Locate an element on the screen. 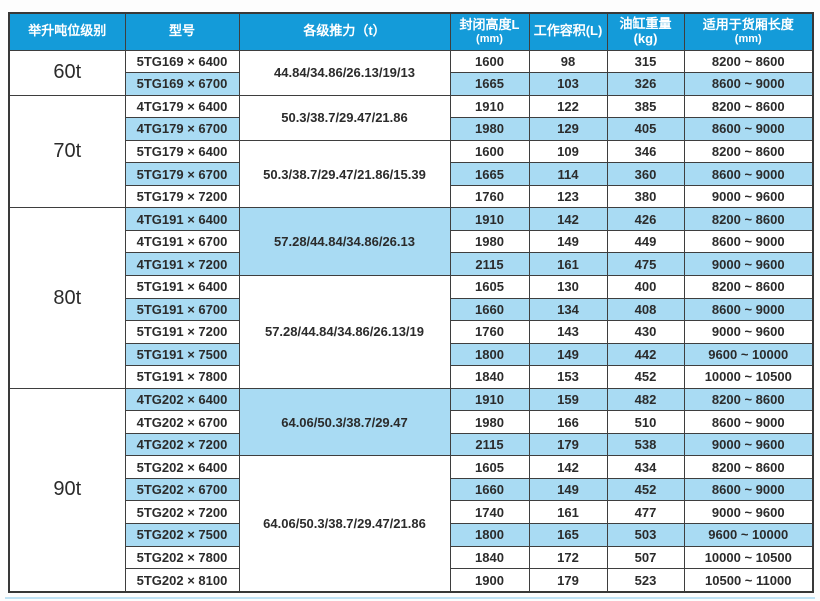  cylinder-weight-cell: 477 is located at coordinates (645, 512).